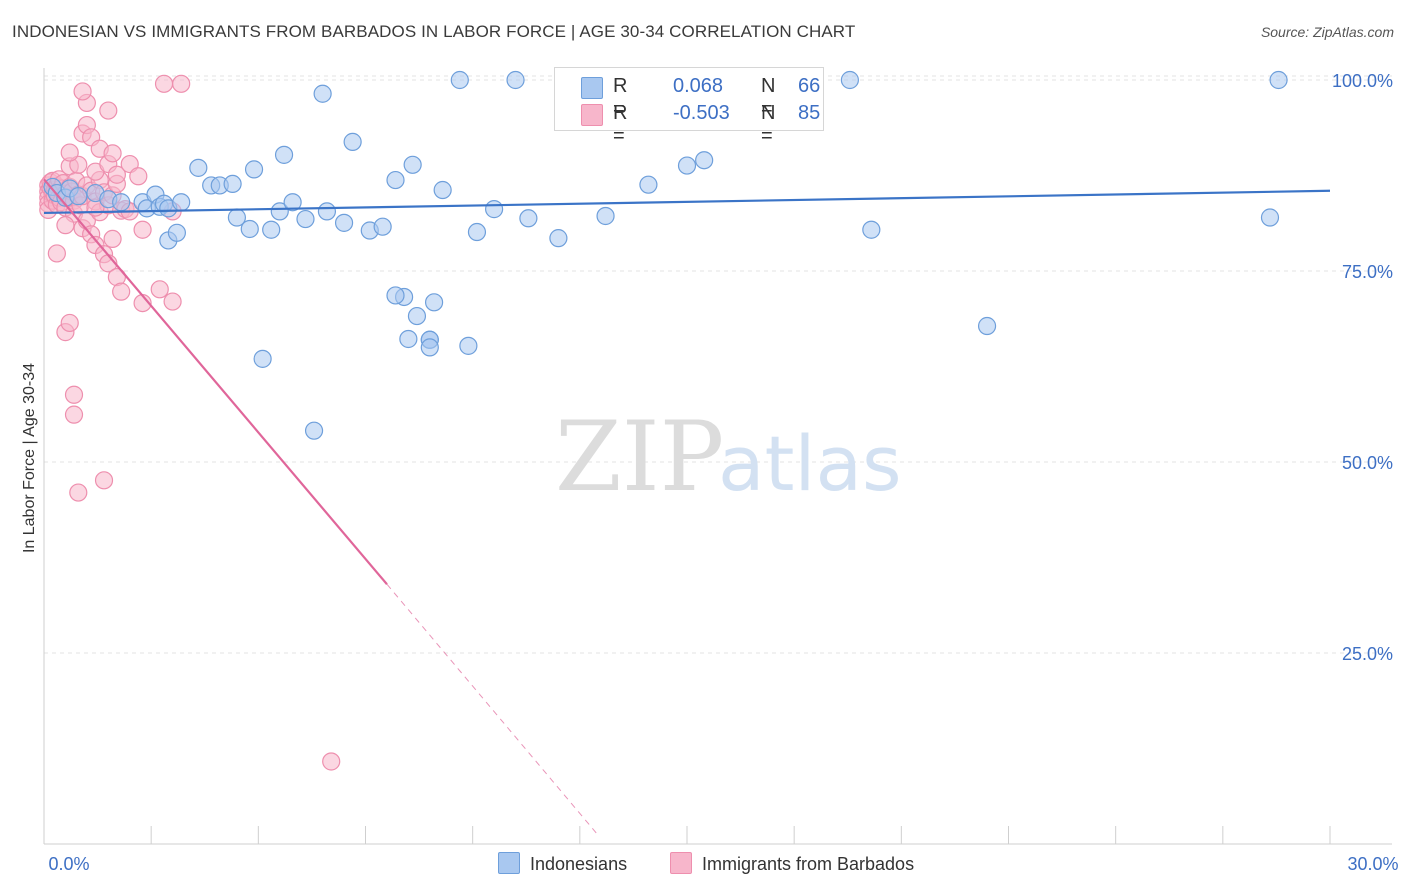 The image size is (1406, 892). I want to click on legend-swatch-pink, so click(592, 115).